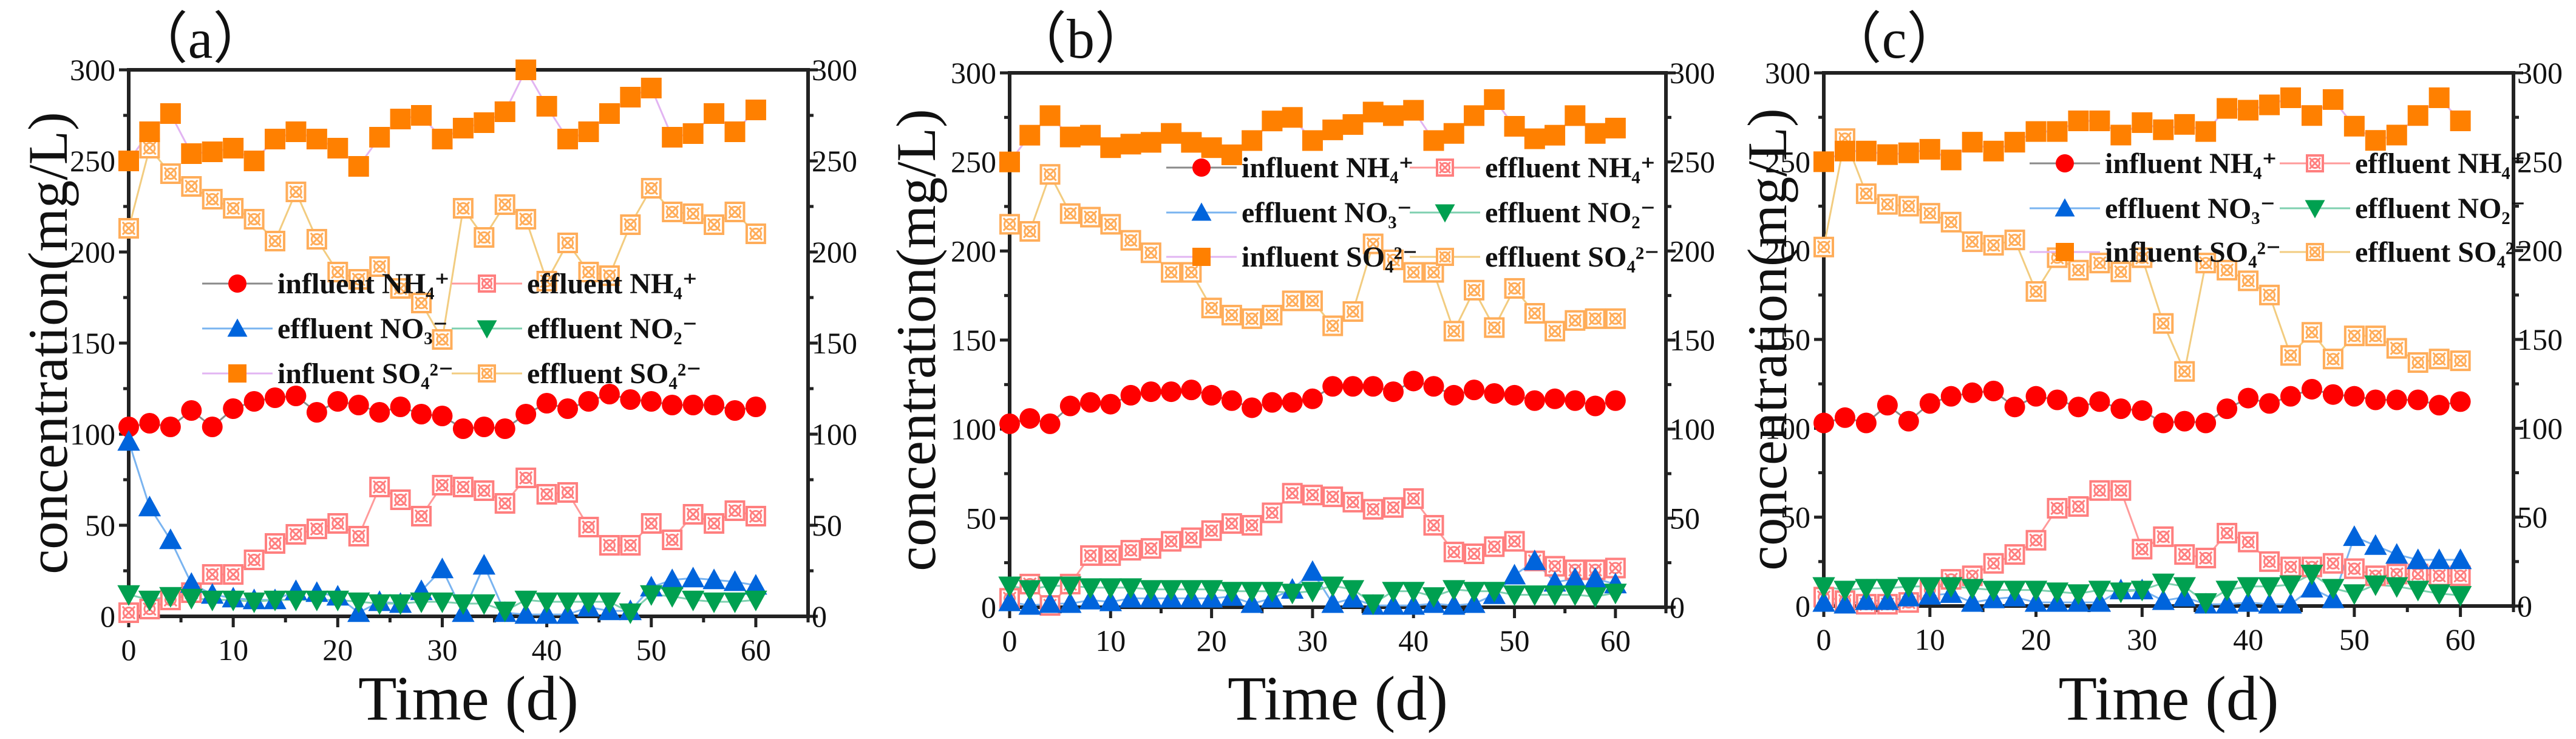 The height and width of the screenshot is (739, 2576). I want to click on y-axis-title: concentration(mg/L), so click(1767, 339).